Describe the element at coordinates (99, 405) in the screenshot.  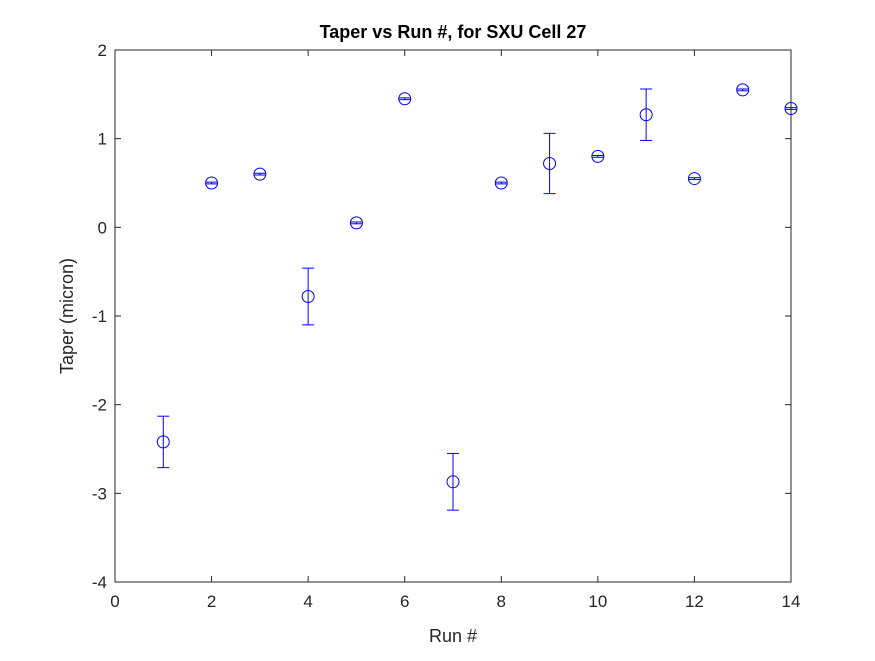
I see `y-tick-label: -2` at that location.